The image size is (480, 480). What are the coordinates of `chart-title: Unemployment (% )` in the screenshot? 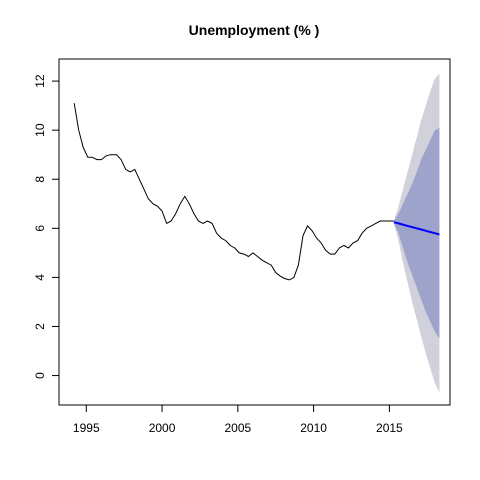 It's located at (254, 30).